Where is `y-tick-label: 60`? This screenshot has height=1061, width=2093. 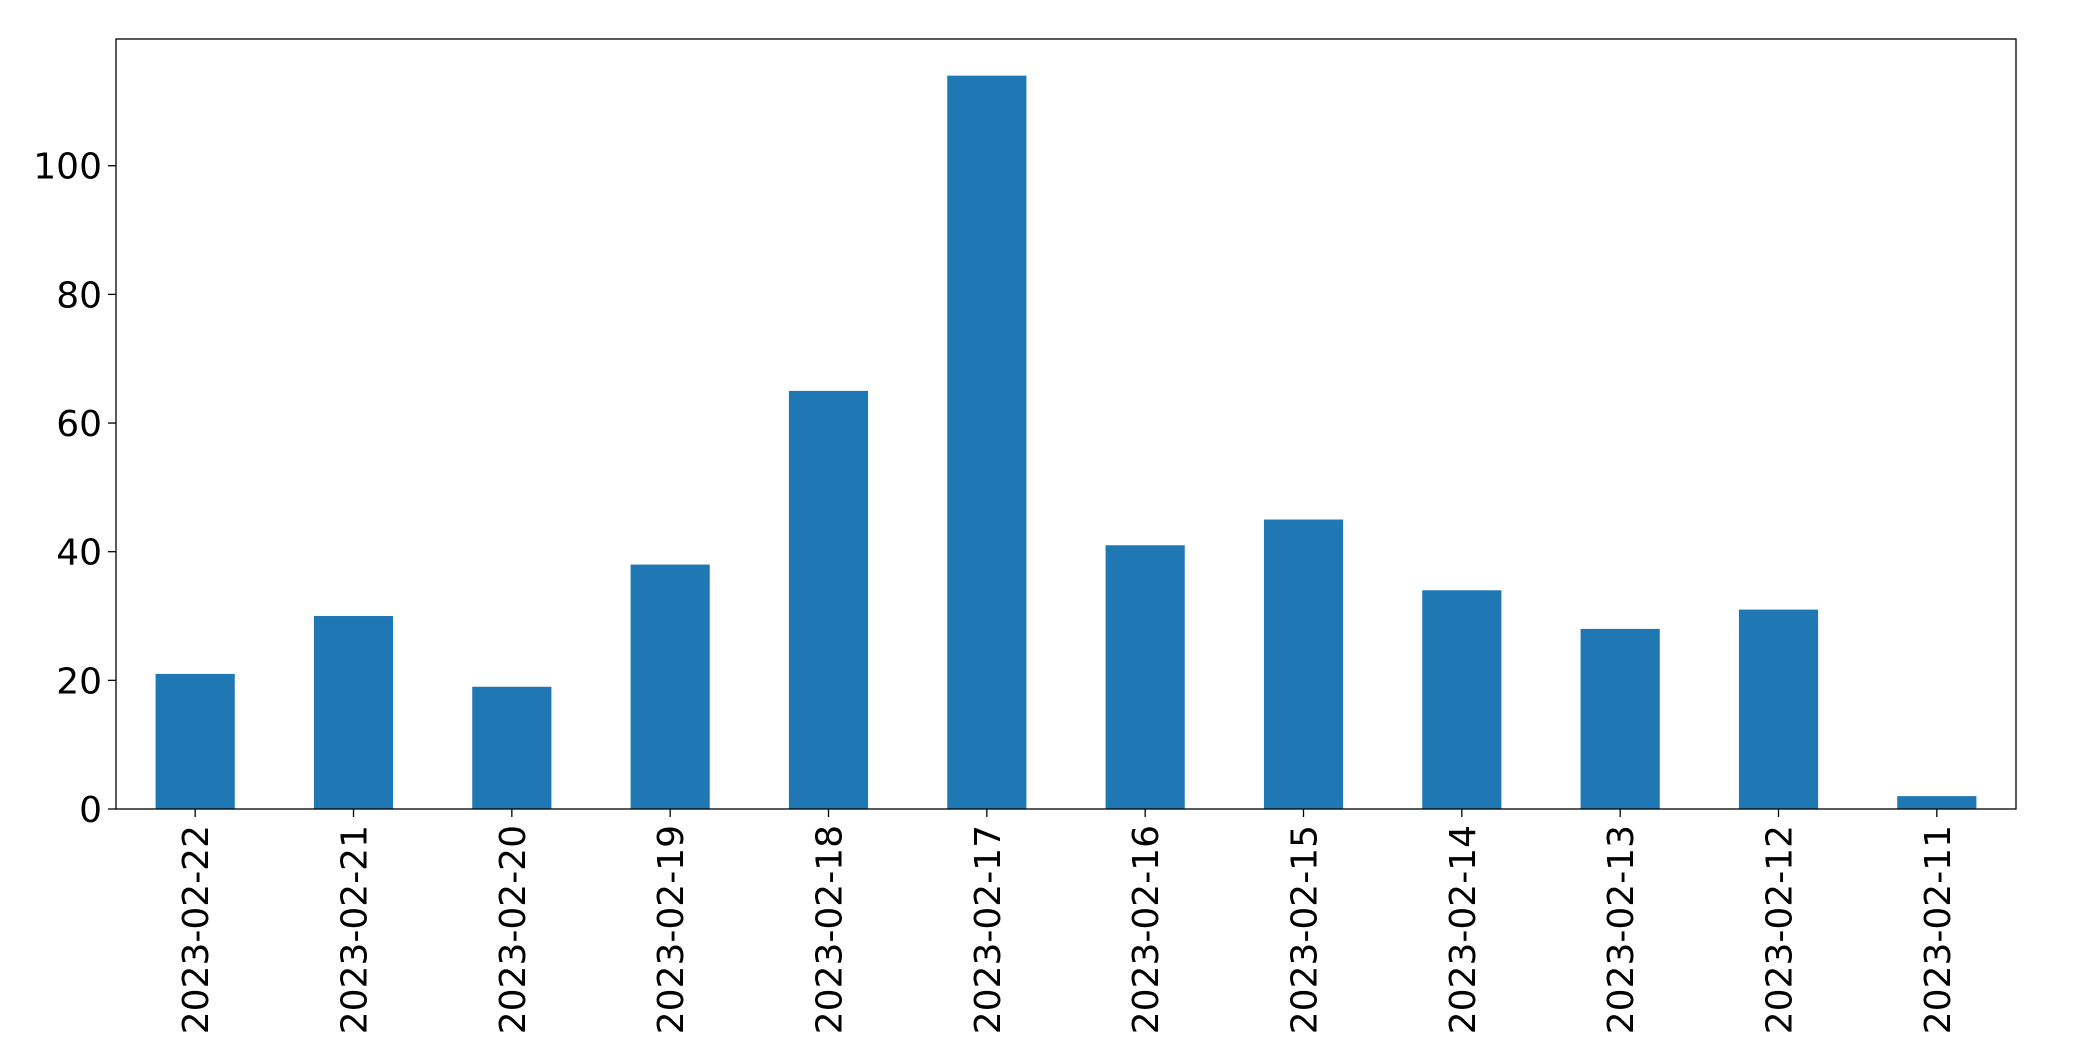 y-tick-label: 60 is located at coordinates (79, 424).